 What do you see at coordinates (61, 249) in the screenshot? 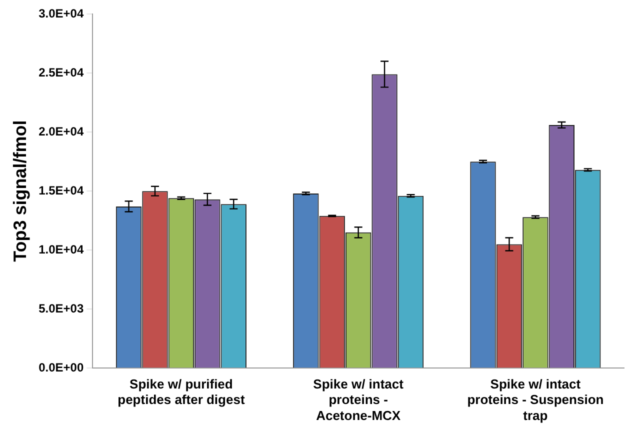
I see `y-tick-label: 1.0E+04` at bounding box center [61, 249].